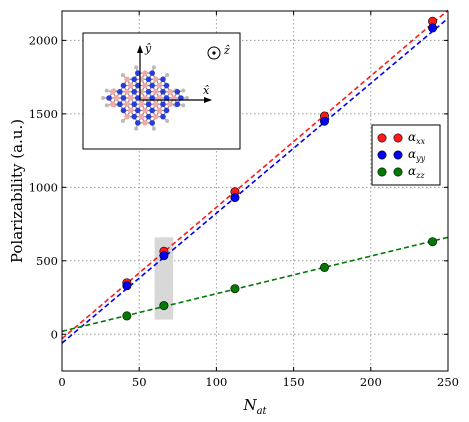 The width and height of the screenshot is (469, 422). What do you see at coordinates (140, 49) in the screenshot?
I see `inset-y-arrowhead` at bounding box center [140, 49].